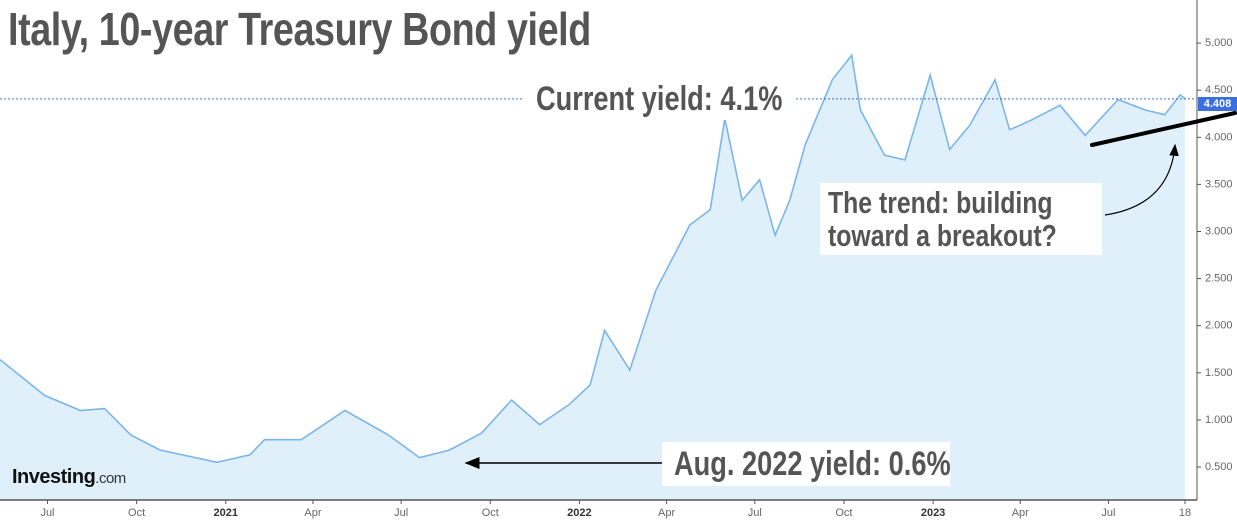 Image resolution: width=1237 pixels, height=520 pixels. Describe the element at coordinates (940, 202) in the screenshot. I see `trend-line-1: The trend: building` at that location.